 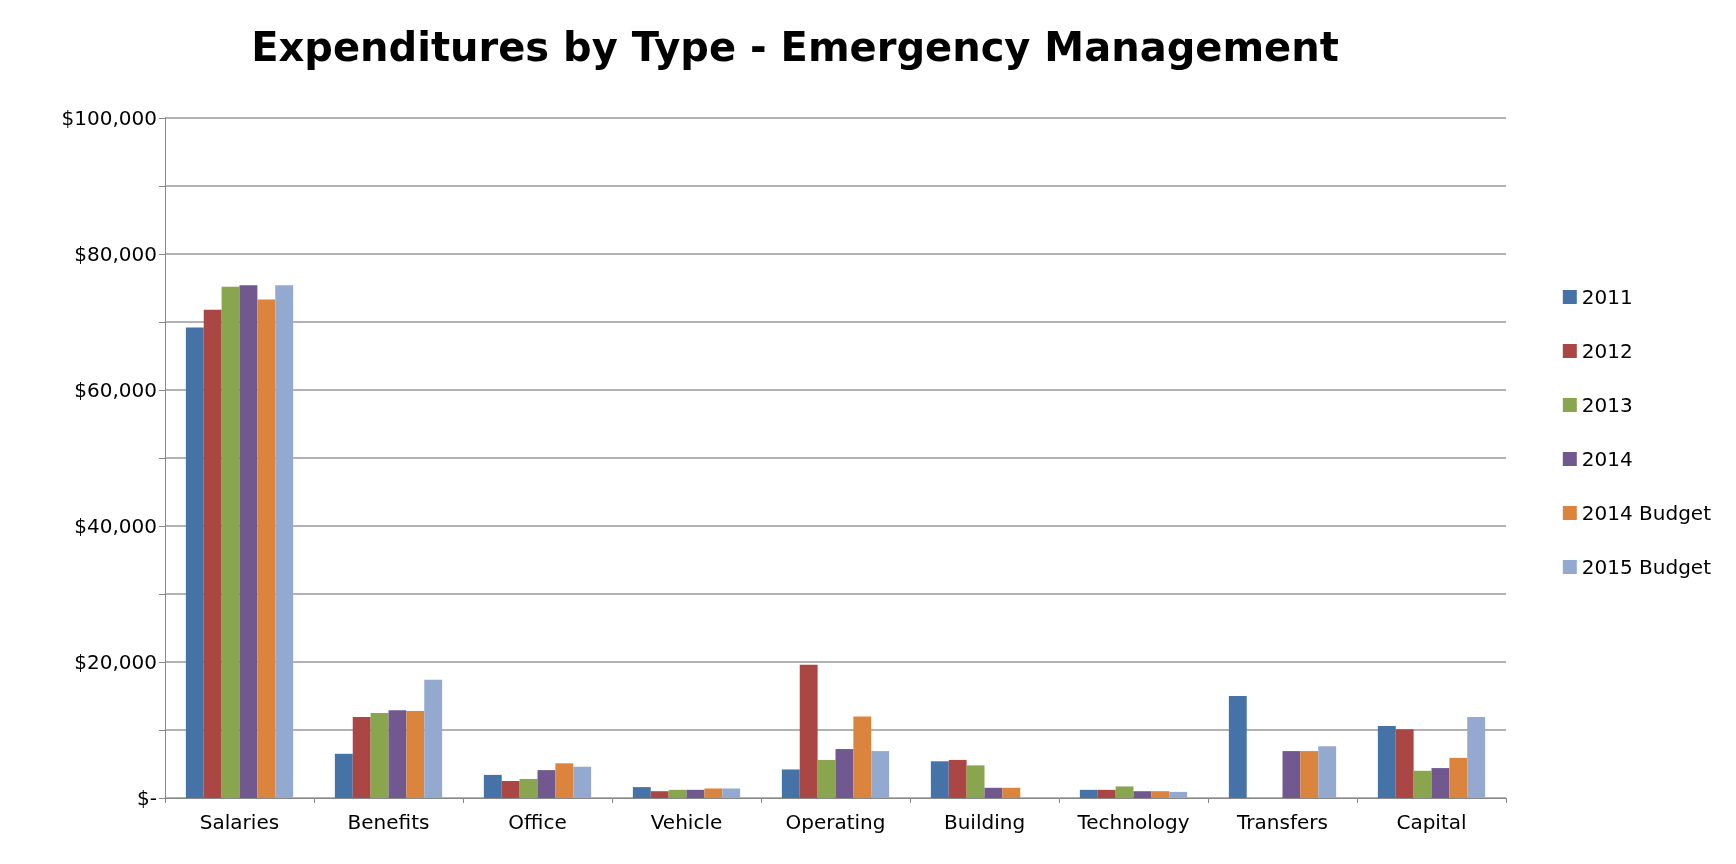 I want to click on y-tick-label: $100,000, so click(x=109, y=118).